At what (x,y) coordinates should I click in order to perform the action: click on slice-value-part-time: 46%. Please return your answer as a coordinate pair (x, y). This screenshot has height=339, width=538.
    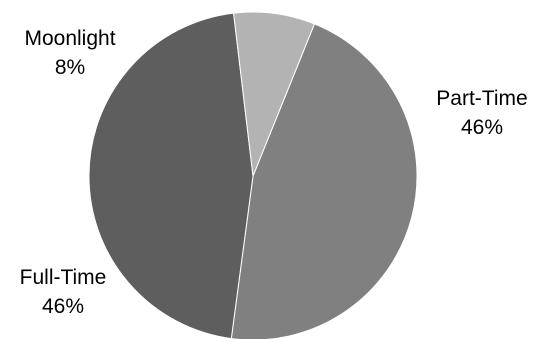
    Looking at the image, I should click on (482, 127).